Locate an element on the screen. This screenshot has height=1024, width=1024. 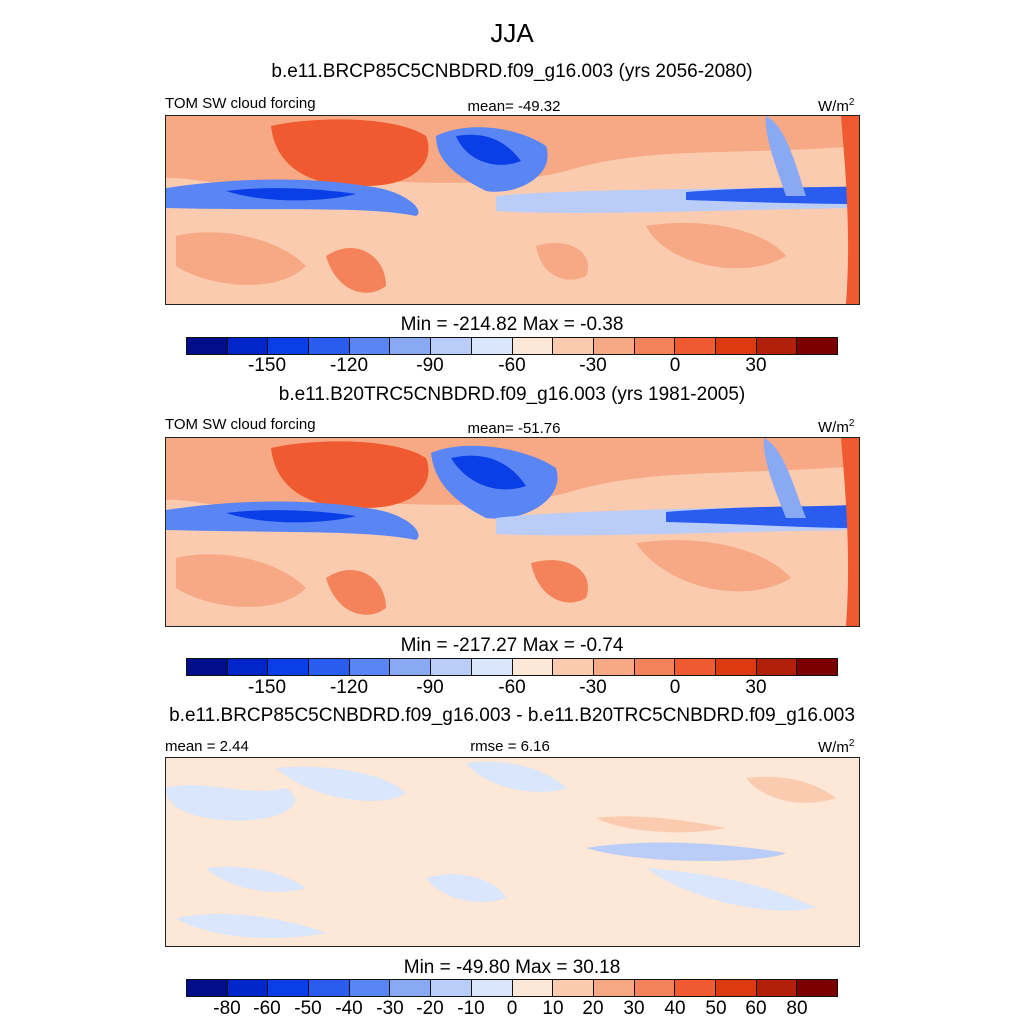
panel-2-colorbar is located at coordinates (512, 667).